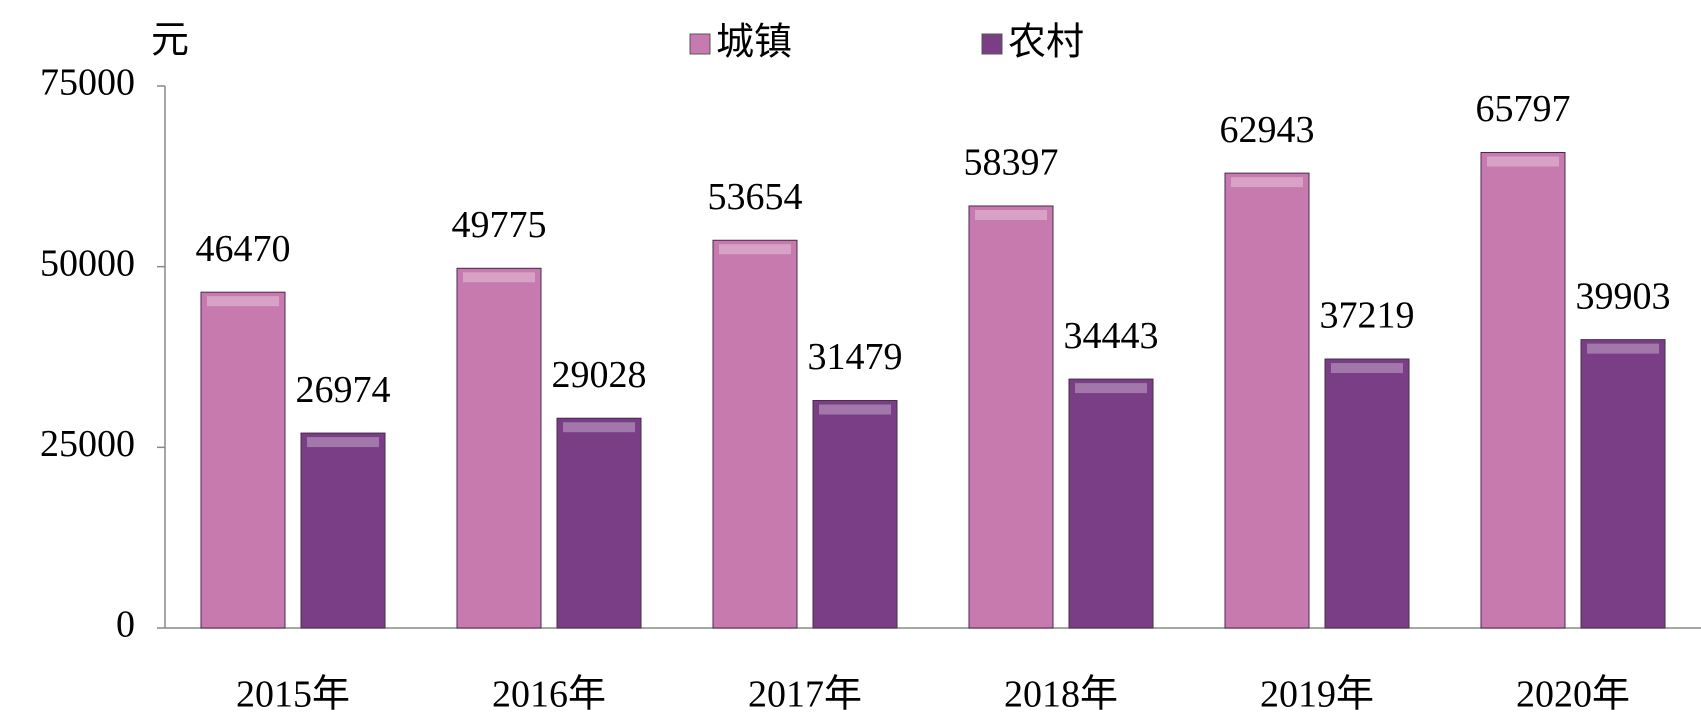 This screenshot has width=1701, height=727. Describe the element at coordinates (1367, 316) in the screenshot. I see `value-label: 37219` at that location.